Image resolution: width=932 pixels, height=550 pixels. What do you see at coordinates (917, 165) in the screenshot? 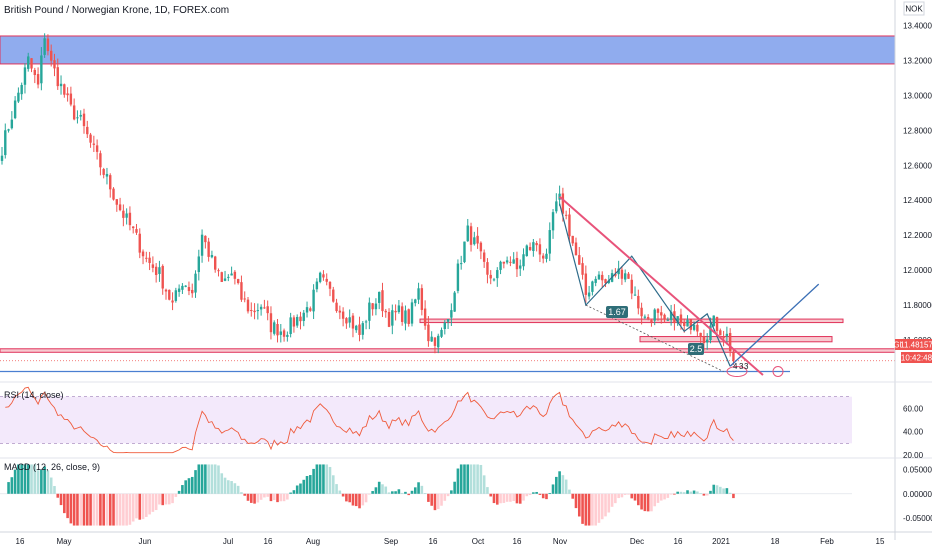
I see `price-tick-label: 12.60000` at bounding box center [917, 165].